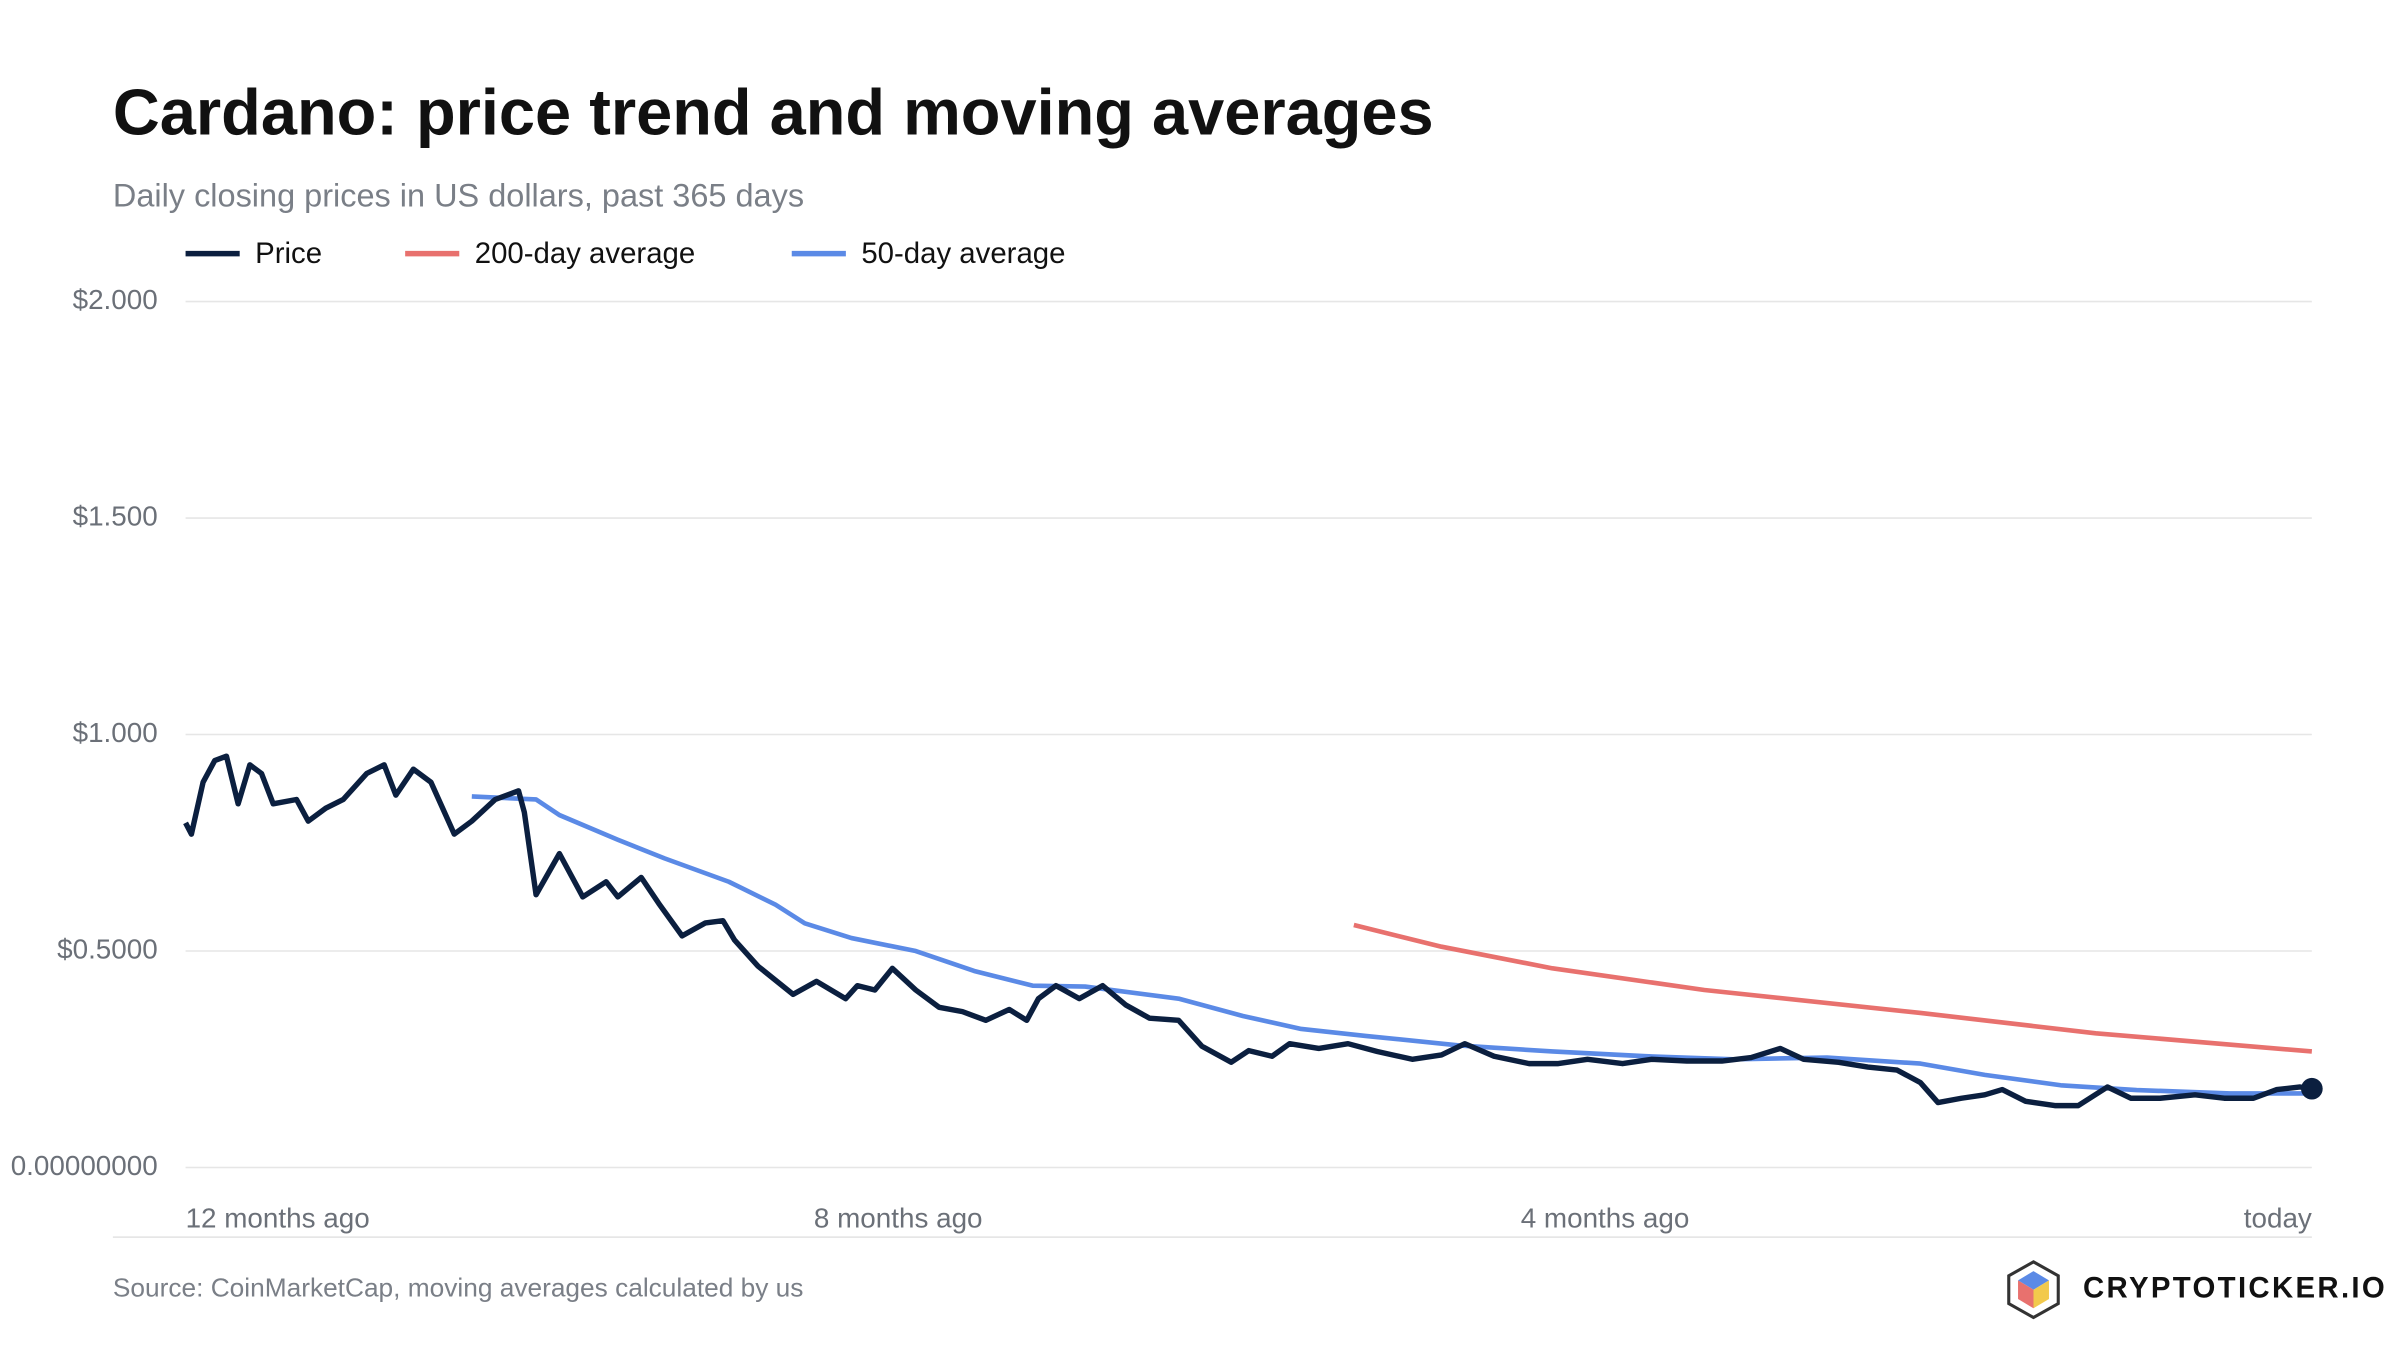  Describe the element at coordinates (115, 732) in the screenshot. I see `y-tick-label: $1.000` at that location.